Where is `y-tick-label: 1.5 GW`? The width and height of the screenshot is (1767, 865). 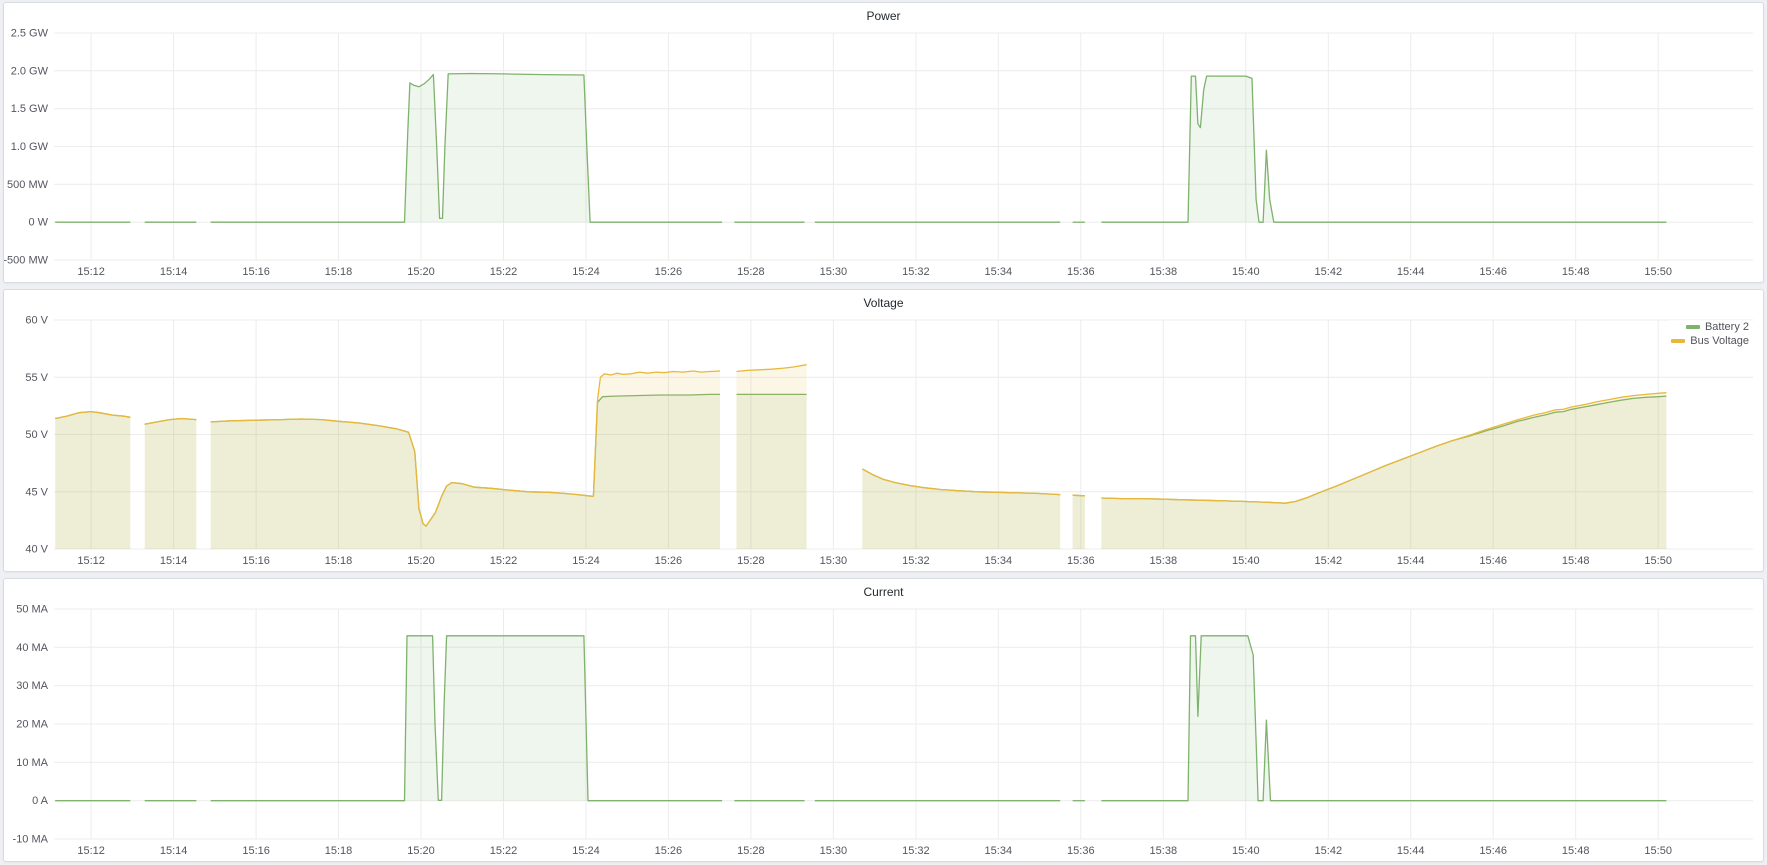
y-tick-label: 1.5 GW is located at coordinates (30, 109).